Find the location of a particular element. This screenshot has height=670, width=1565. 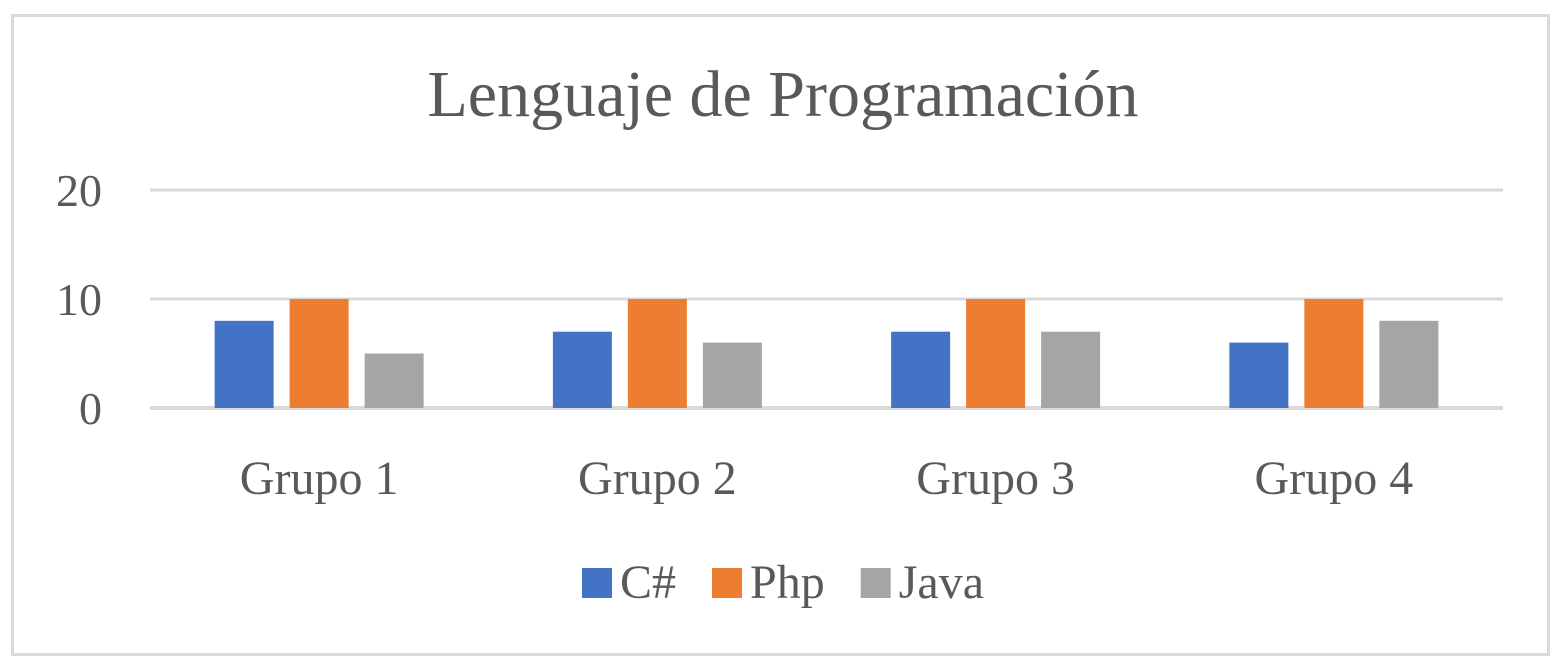

x-category-label: Grupo 1 is located at coordinates (319, 478).